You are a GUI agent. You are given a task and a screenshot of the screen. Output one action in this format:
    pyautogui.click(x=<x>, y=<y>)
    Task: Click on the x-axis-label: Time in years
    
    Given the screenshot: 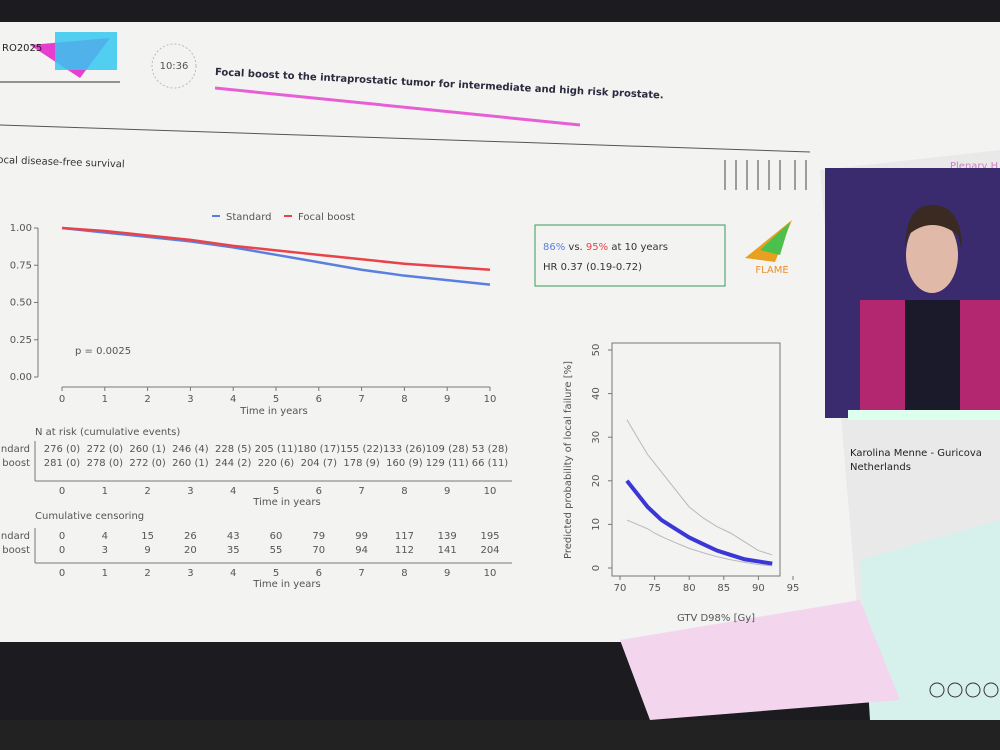 What is the action you would take?
    pyautogui.click(x=273, y=411)
    